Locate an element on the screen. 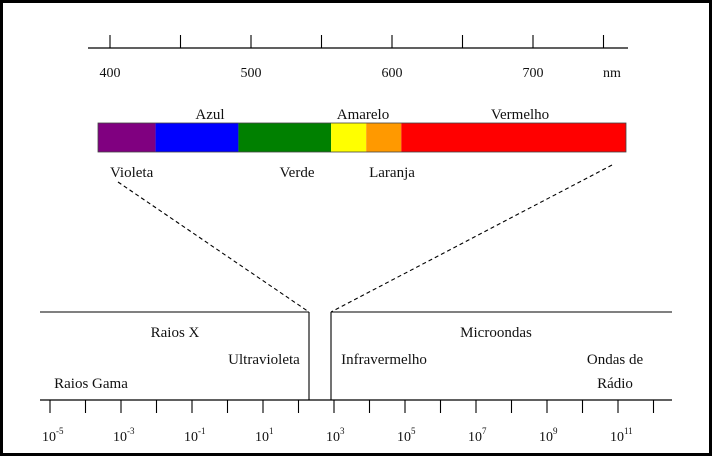 Image resolution: width=712 pixels, height=456 pixels. unit-label-nm: nm is located at coordinates (612, 73).